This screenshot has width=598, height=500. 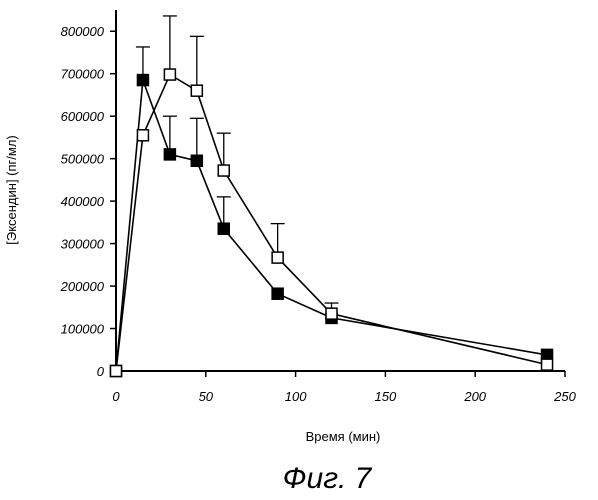 I want to click on y-tick-label: 100000, so click(x=83, y=329).